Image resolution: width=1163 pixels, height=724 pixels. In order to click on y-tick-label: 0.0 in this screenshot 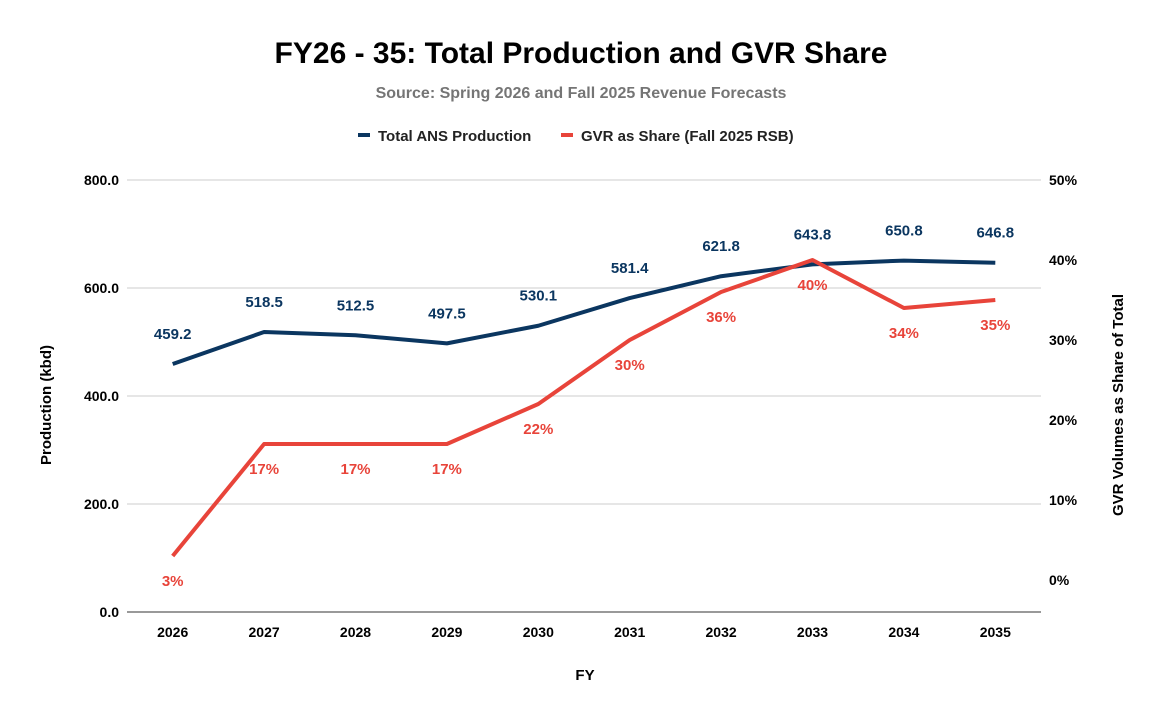, I will do `click(110, 612)`.